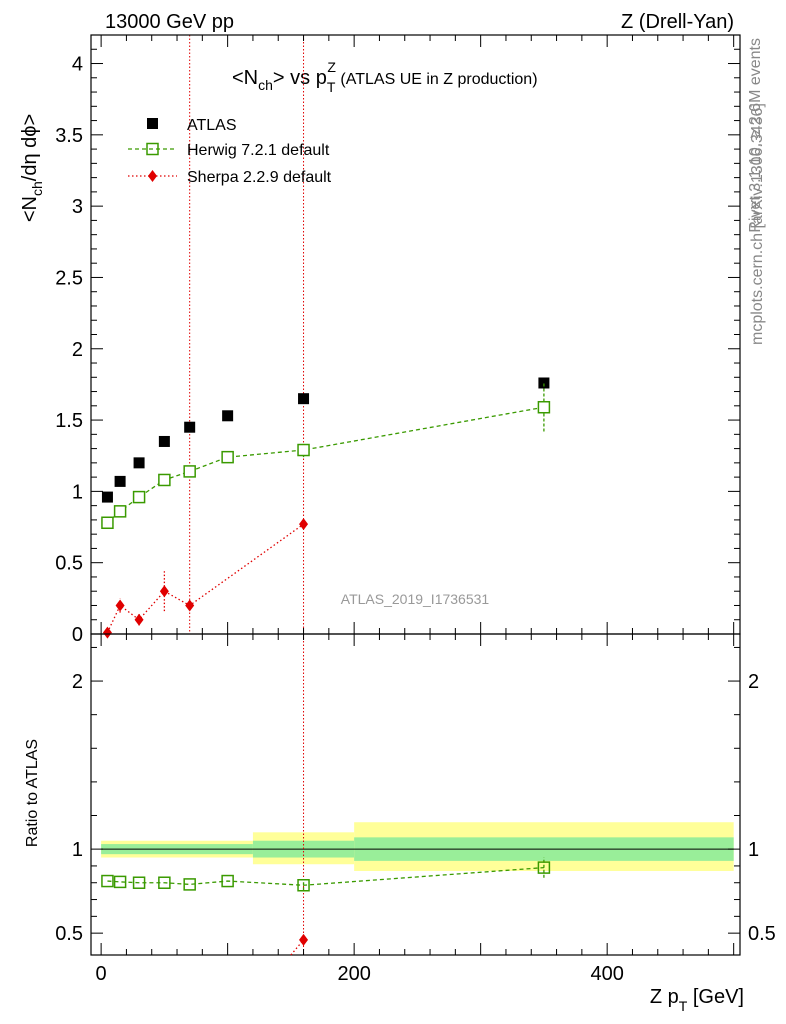  What do you see at coordinates (258, 150) in the screenshot?
I see `legend-label-herwig: Herwig 7.2.1 default` at bounding box center [258, 150].